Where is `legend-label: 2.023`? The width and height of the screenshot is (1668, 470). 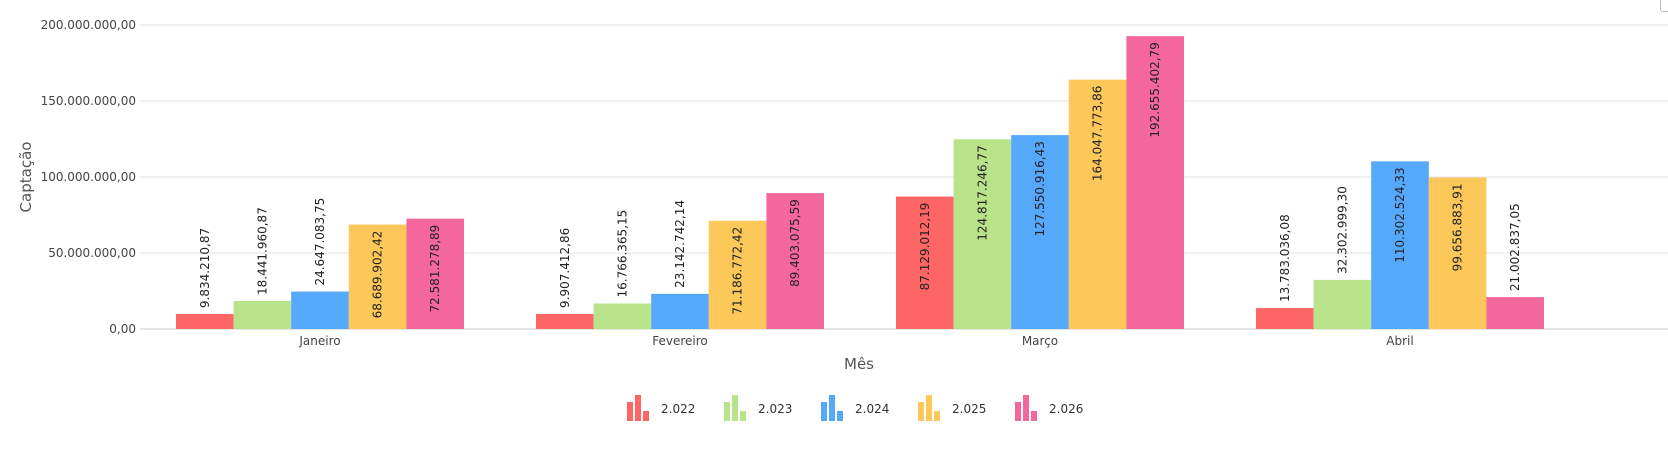
legend-label: 2.023 is located at coordinates (775, 409).